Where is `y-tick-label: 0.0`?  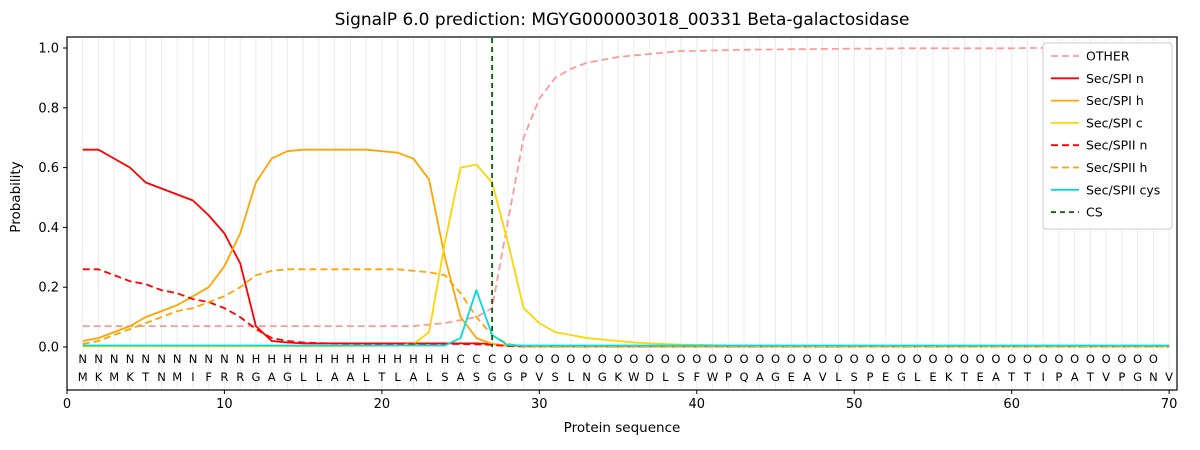
y-tick-label: 0.0 is located at coordinates (48, 348).